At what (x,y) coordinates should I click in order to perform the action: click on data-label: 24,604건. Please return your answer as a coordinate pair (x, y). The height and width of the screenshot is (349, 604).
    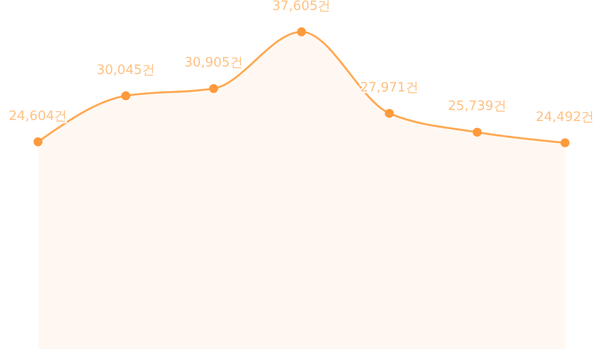
    Looking at the image, I should click on (38, 116).